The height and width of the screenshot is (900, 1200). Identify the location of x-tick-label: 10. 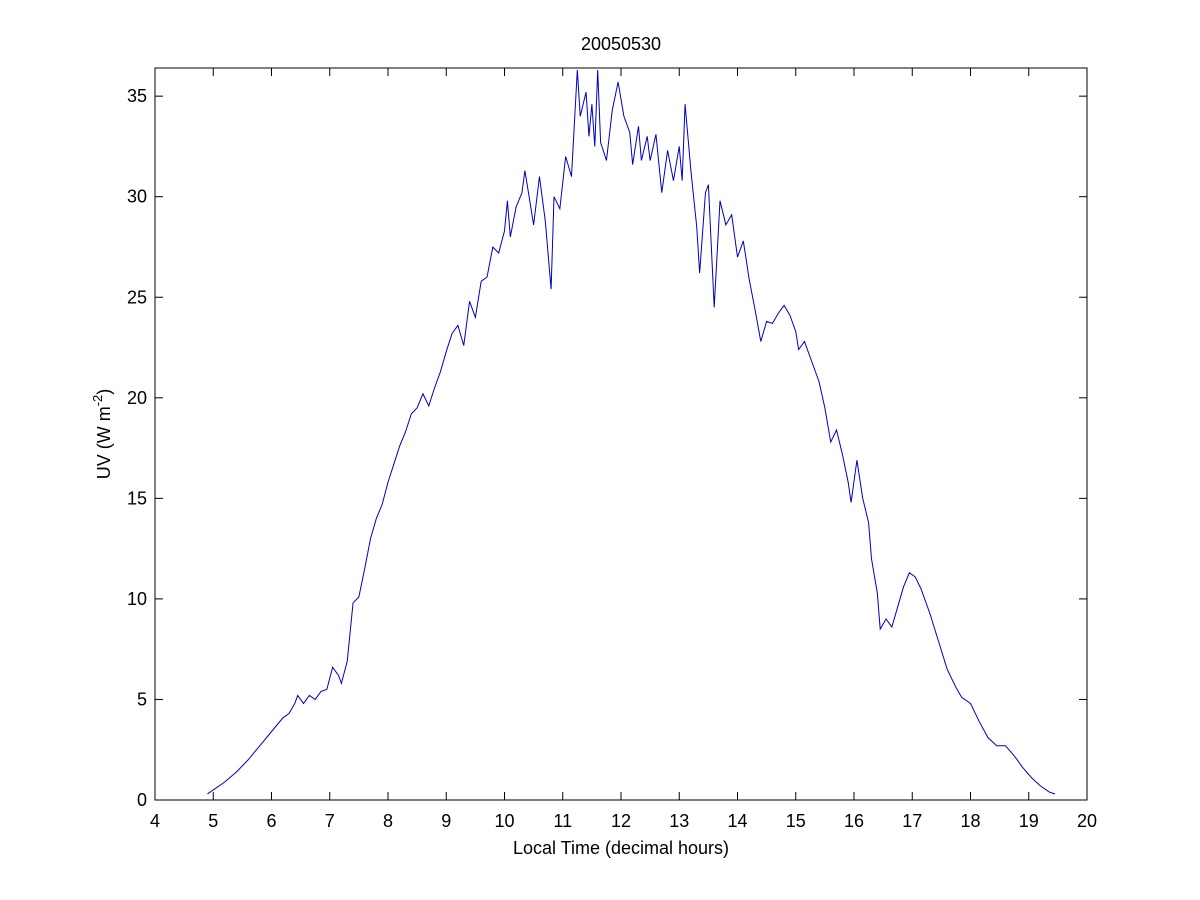
(504, 821).